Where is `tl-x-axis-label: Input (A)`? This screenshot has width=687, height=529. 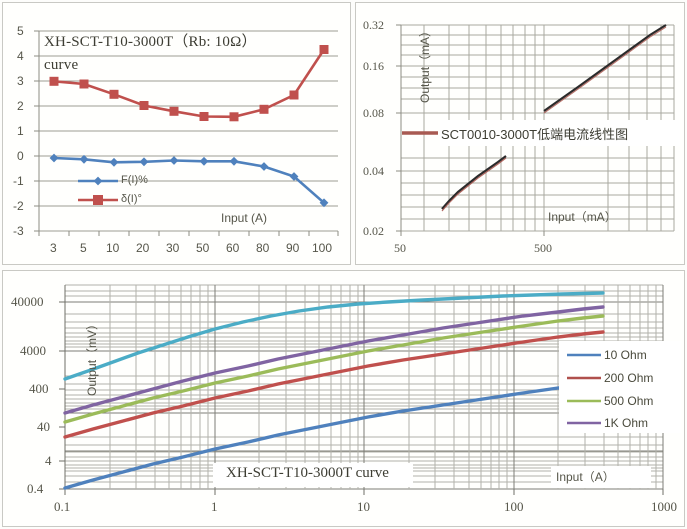 tl-x-axis-label: Input (A) is located at coordinates (244, 218).